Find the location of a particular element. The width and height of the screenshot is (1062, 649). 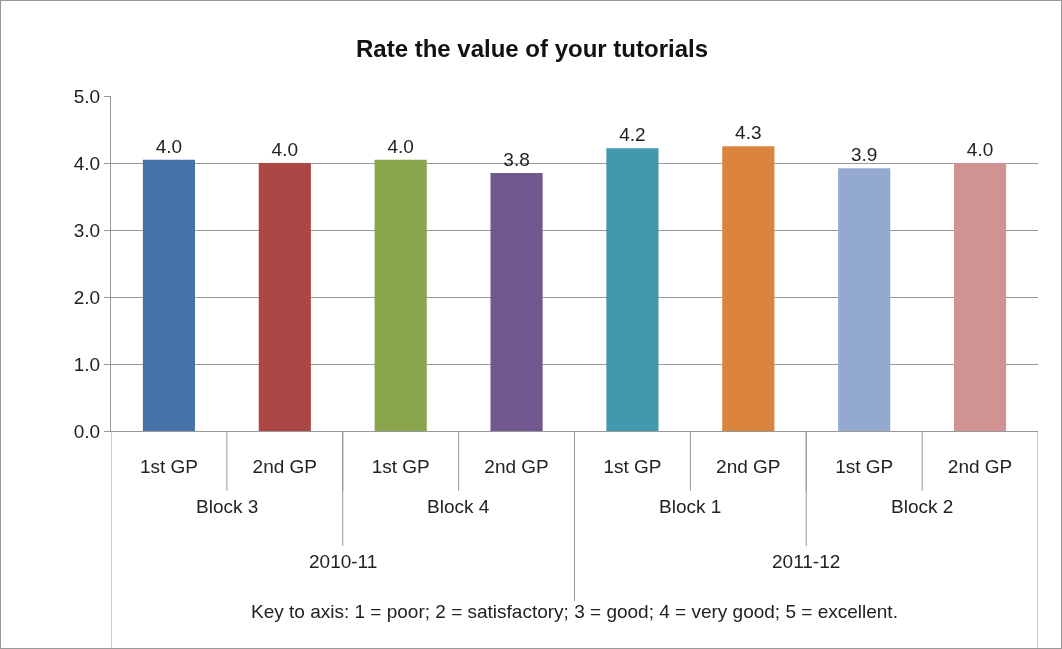

y-tick-label: 3.0 is located at coordinates (87, 230).